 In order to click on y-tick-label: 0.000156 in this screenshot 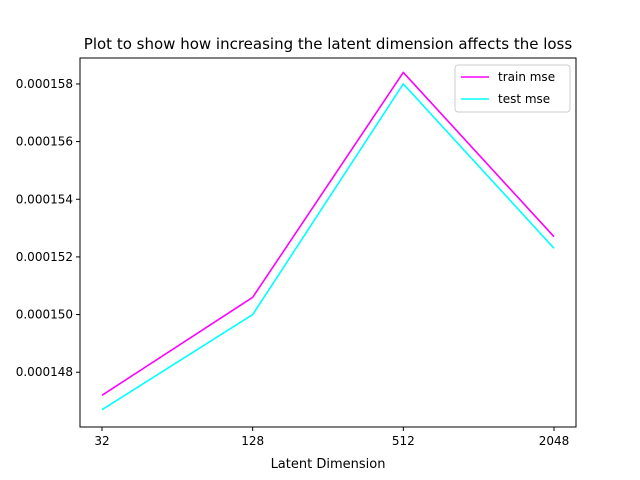, I will do `click(44, 142)`.